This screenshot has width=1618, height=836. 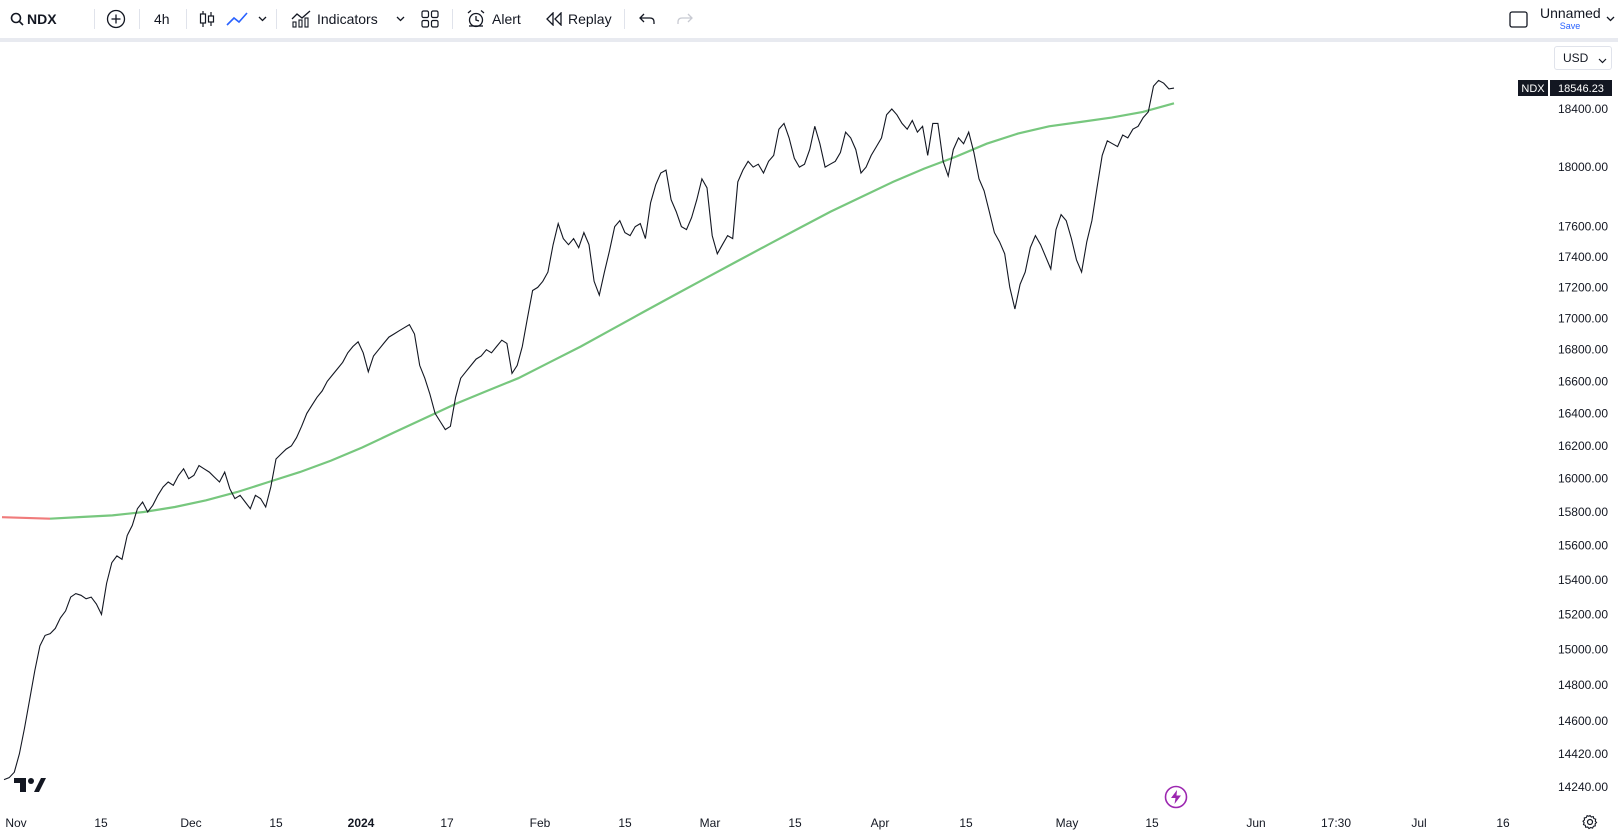 What do you see at coordinates (1576, 58) in the screenshot?
I see `currency-value: USD` at bounding box center [1576, 58].